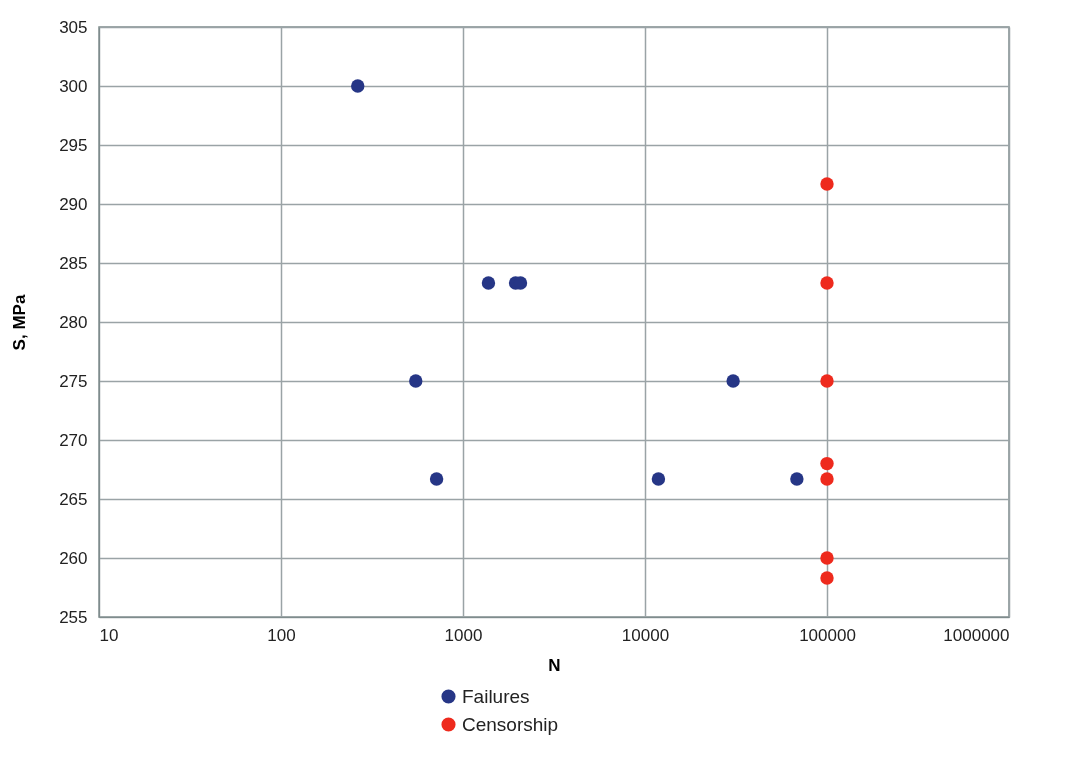 The width and height of the screenshot is (1075, 768). What do you see at coordinates (73, 86) in the screenshot?
I see `y-tick-label: 300` at bounding box center [73, 86].